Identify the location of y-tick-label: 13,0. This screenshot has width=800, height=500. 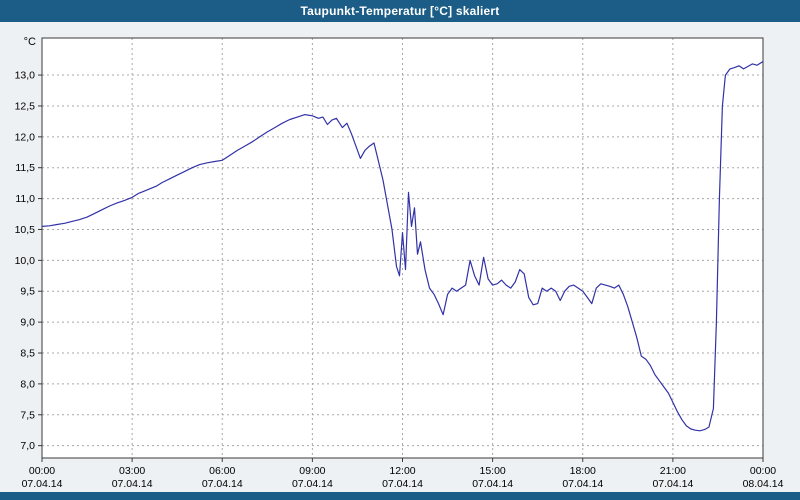
(25, 76).